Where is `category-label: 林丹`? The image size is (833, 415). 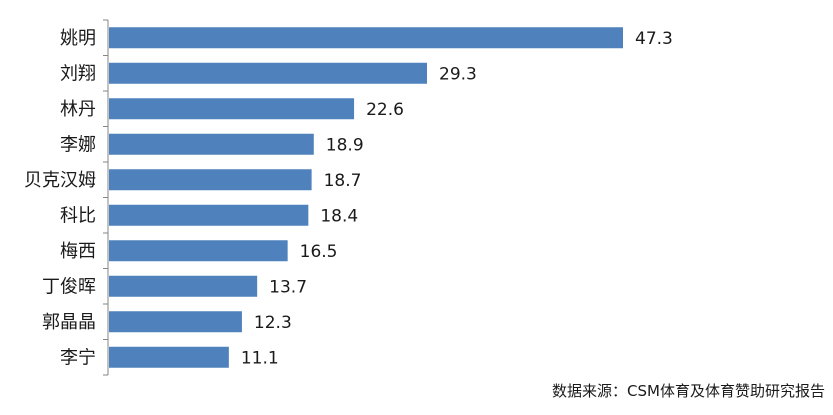 category-label: 林丹 is located at coordinates (78, 109).